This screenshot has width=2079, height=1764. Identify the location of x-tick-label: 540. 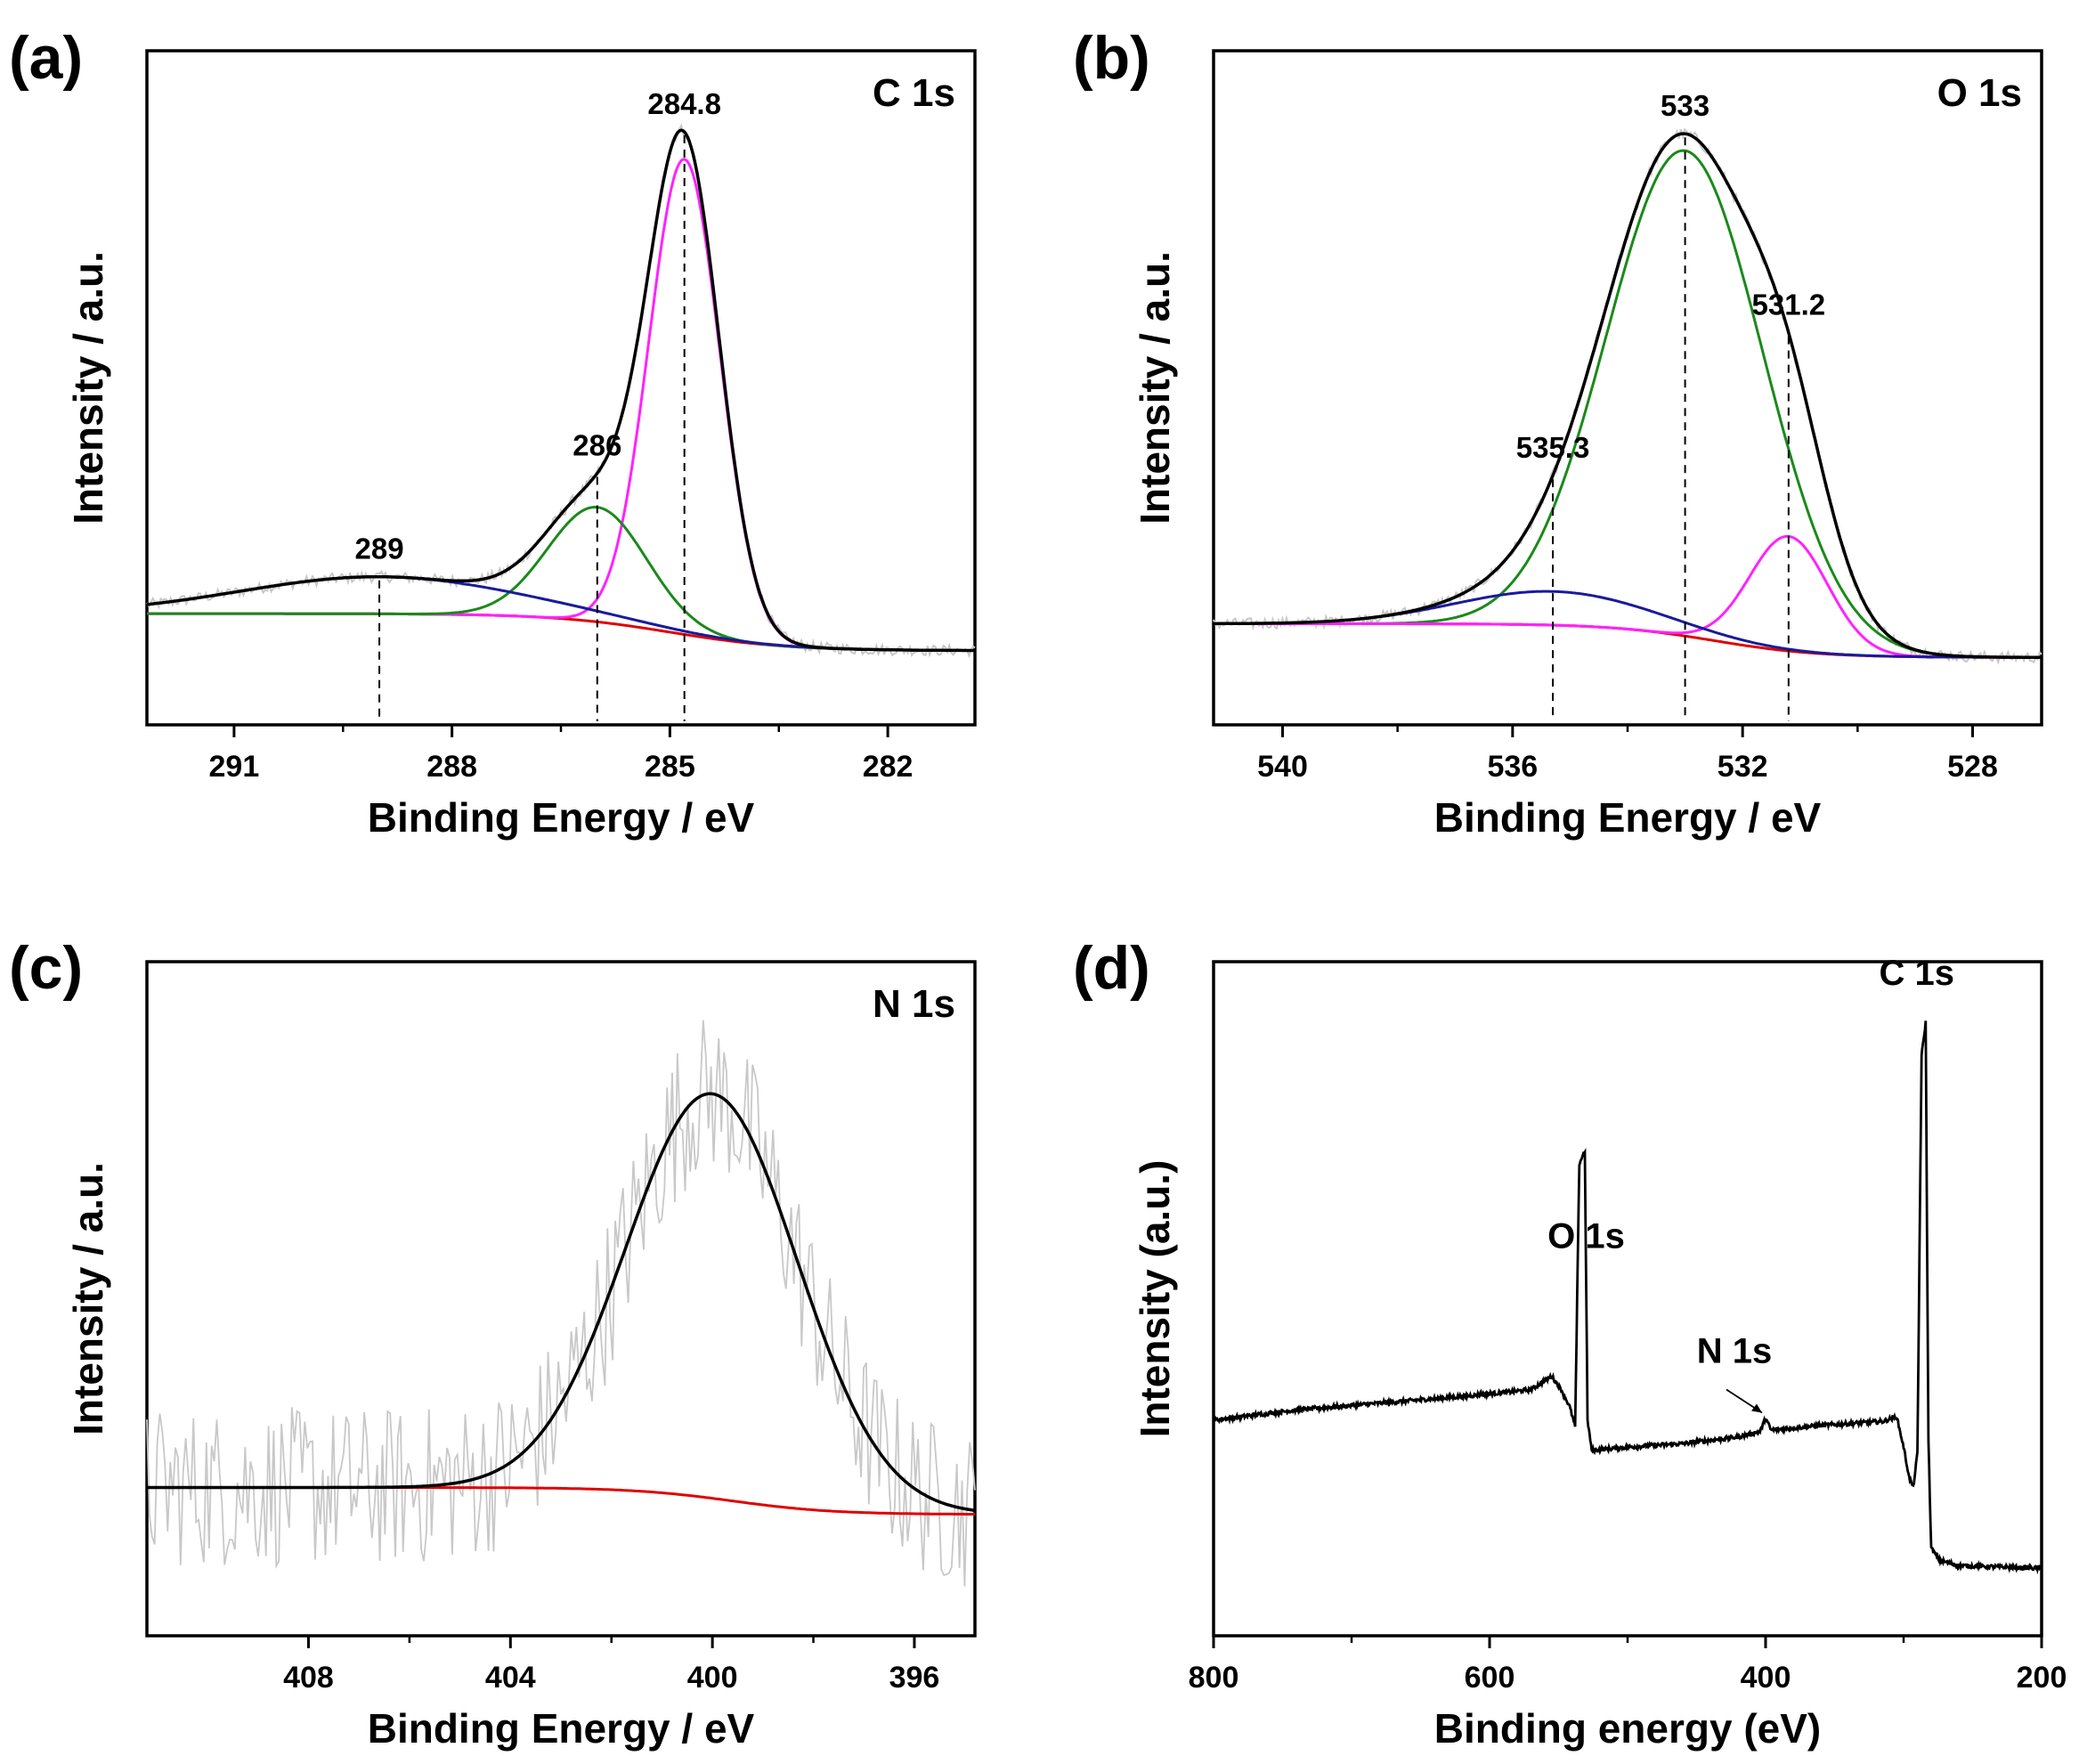
(1282, 767).